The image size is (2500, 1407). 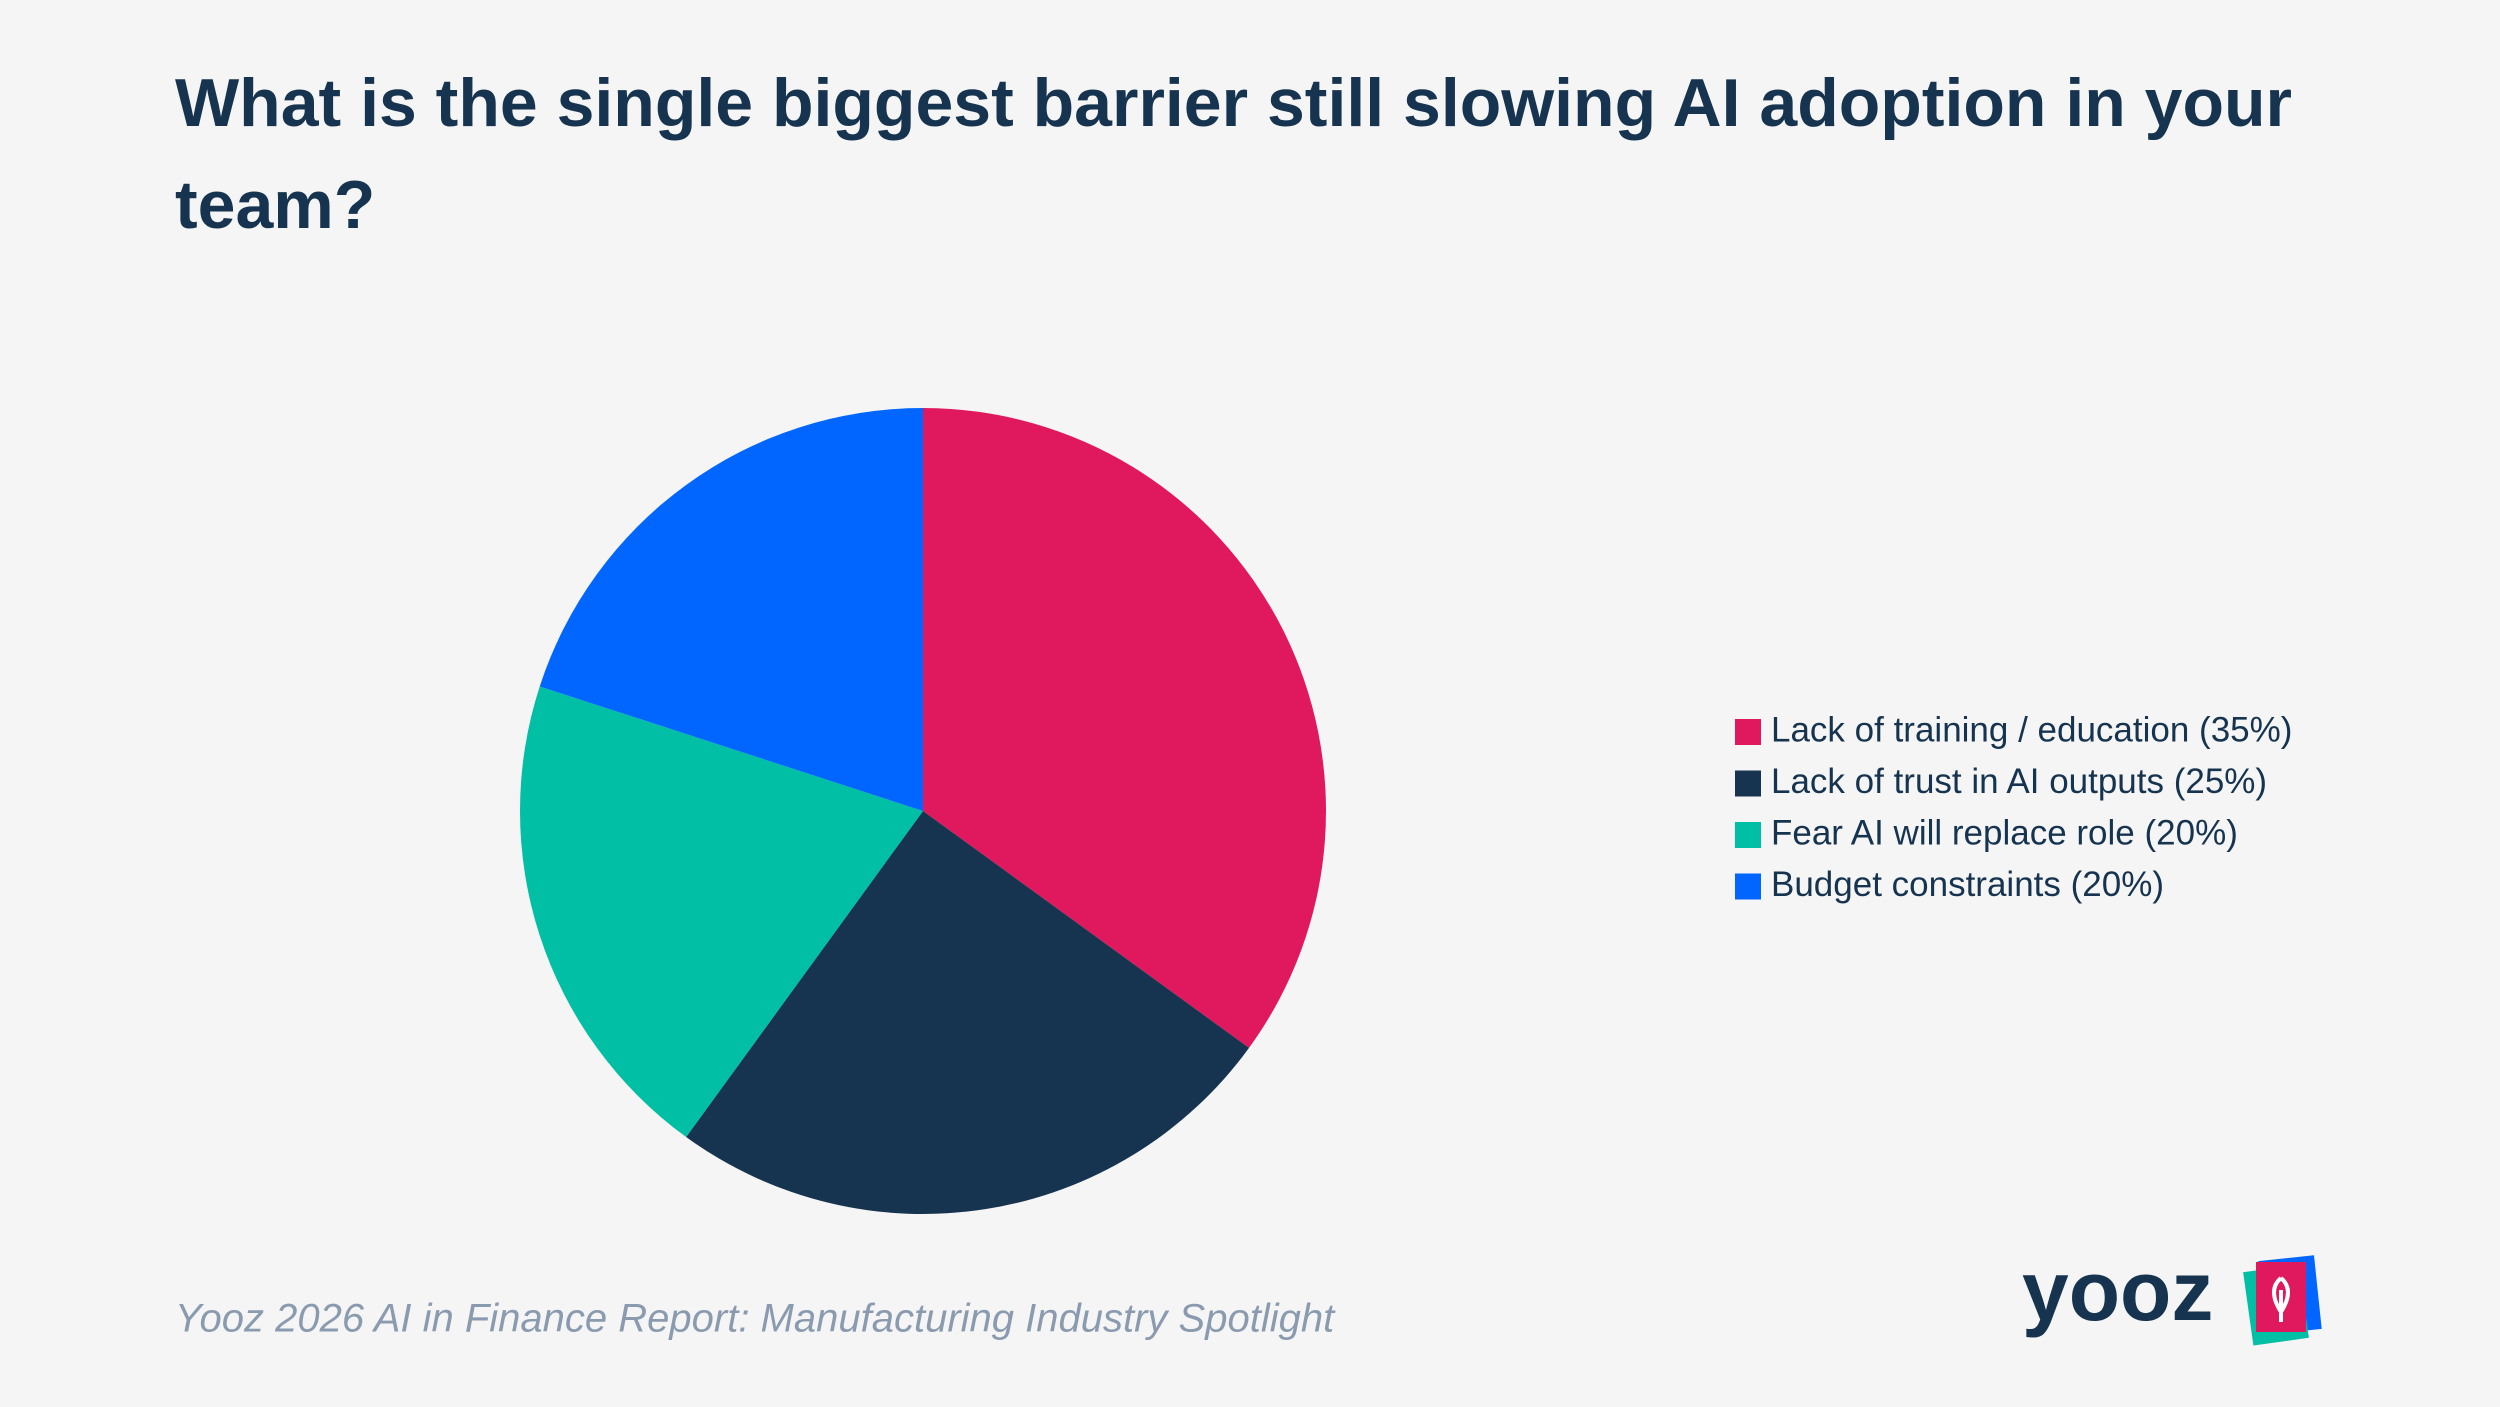 What do you see at coordinates (2019, 781) in the screenshot?
I see `legend-label: Lack of trust in AI outputs (25%)` at bounding box center [2019, 781].